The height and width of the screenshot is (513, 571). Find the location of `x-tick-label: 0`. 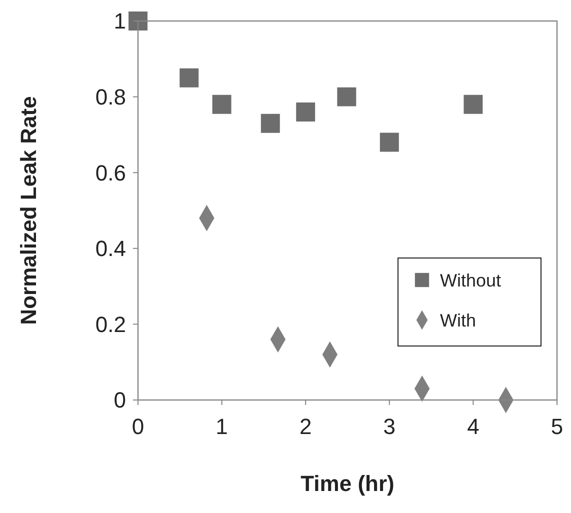

x-tick-label: 0 is located at coordinates (138, 426).